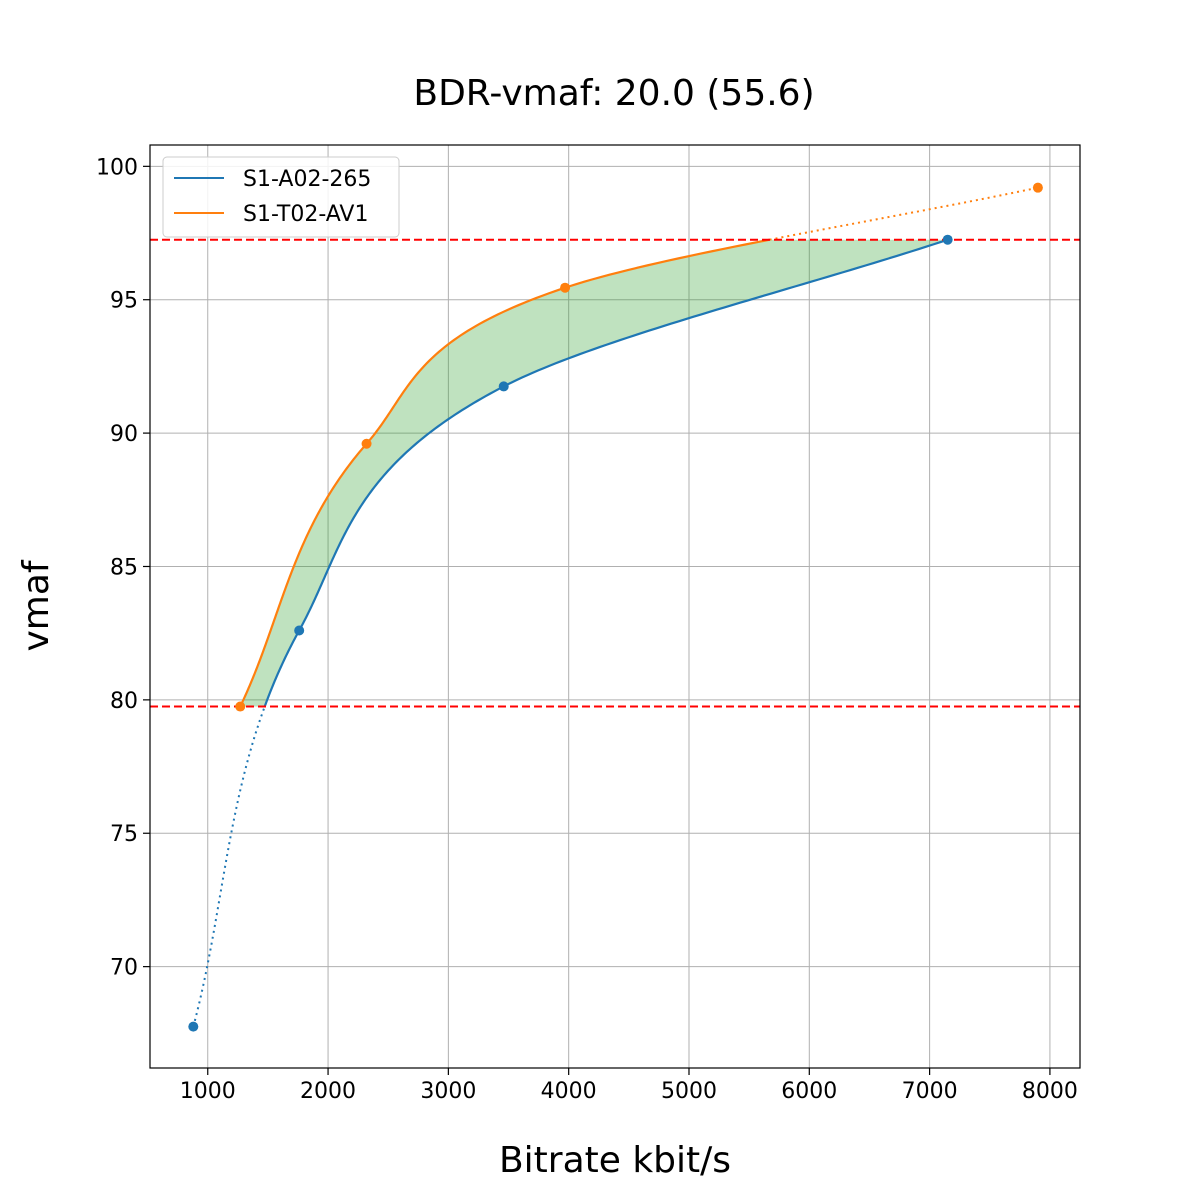  I want to click on x-axis-ticks: 1000 2000 3000 4000 5000 6000 7000 8000, so click(629, 1086).